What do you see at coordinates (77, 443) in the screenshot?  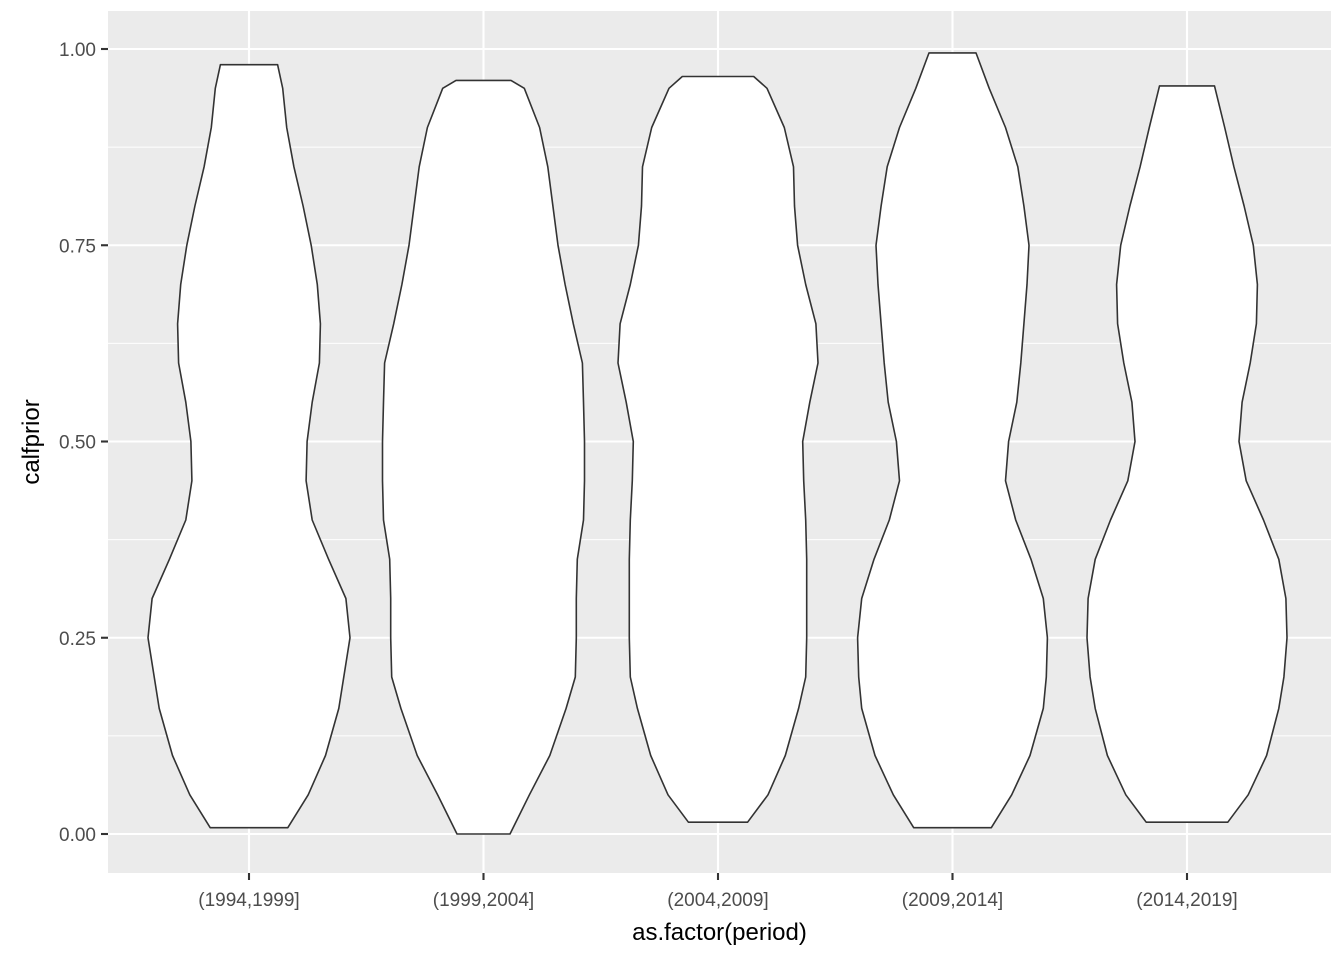 I see `y-tick-label: 0.50` at bounding box center [77, 443].